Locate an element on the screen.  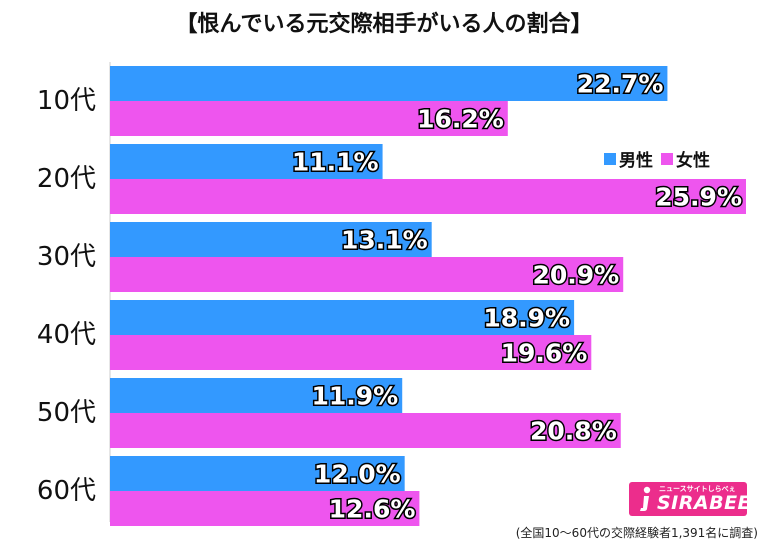
category-label: 50代 is located at coordinates (66, 413).